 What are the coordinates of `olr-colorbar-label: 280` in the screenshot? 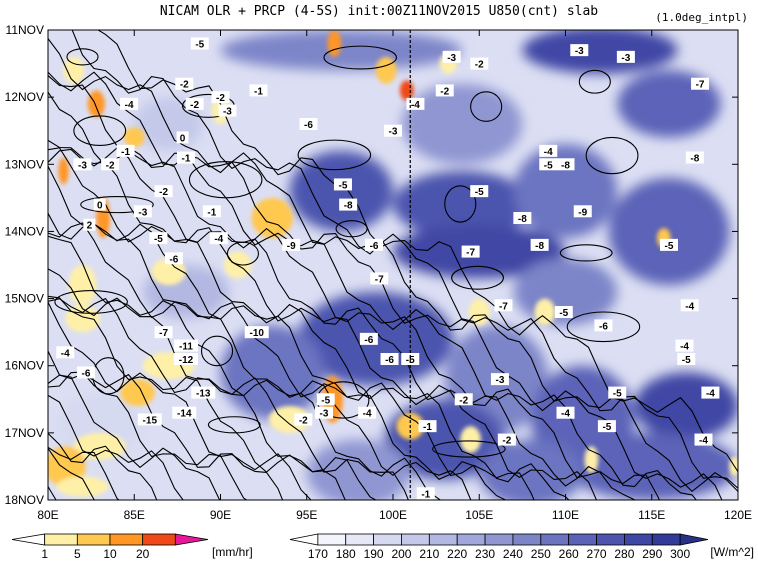 It's located at (624, 554).